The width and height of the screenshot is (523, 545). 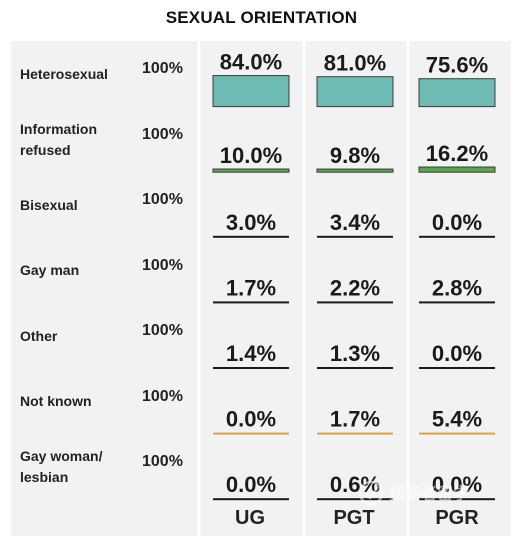 What do you see at coordinates (251, 155) in the screenshot?
I see `data-label-information-refused-ug: 10.0%` at bounding box center [251, 155].